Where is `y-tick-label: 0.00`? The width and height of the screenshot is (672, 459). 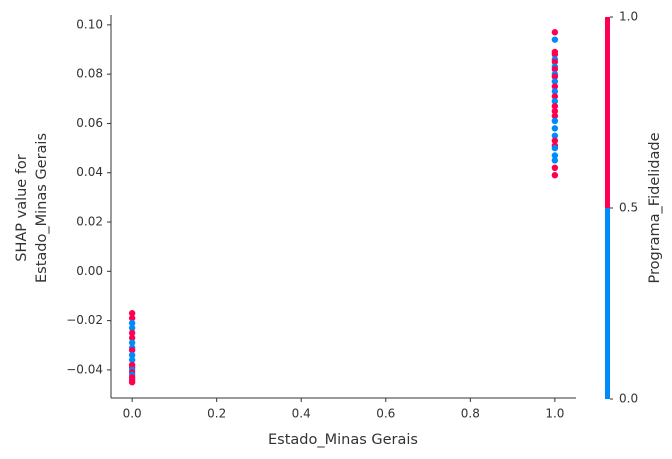 y-tick-label: 0.00 is located at coordinates (89, 271).